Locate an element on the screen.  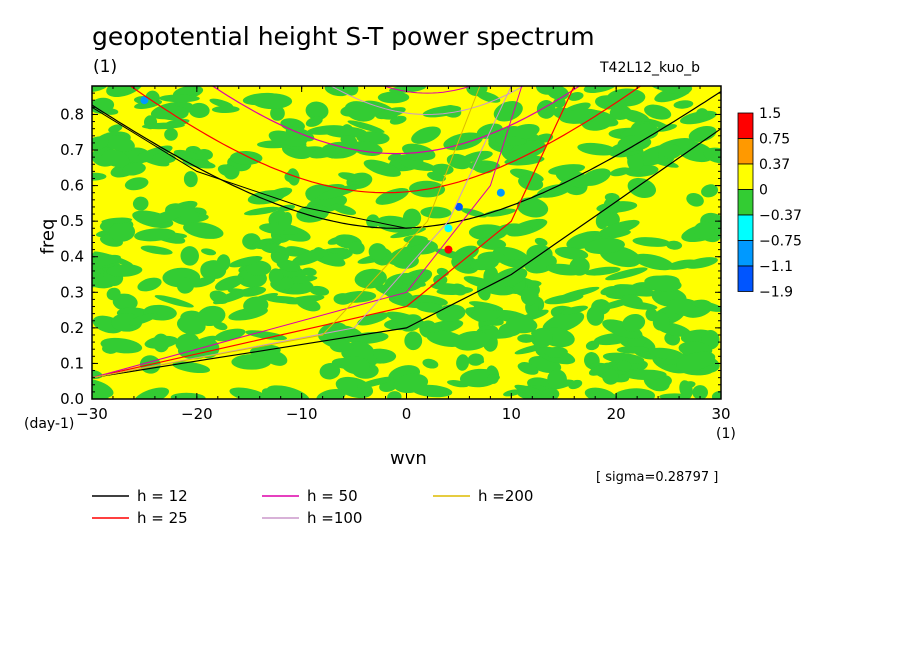
colorbar-label: −0.75 is located at coordinates (780, 242).